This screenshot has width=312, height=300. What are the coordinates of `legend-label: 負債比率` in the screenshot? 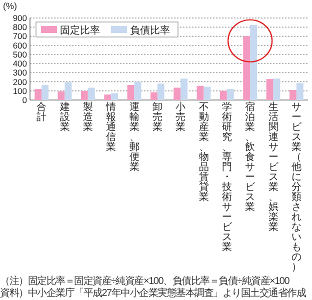 It's located at (150, 30).